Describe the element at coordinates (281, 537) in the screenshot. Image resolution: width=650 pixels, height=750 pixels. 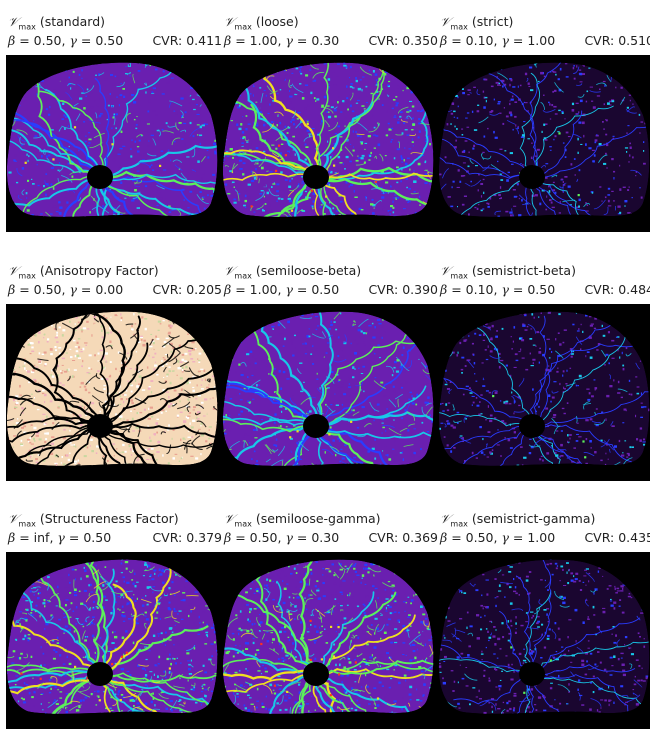
I see `panel-parameters: β = 0.50, γ = 0.30` at that location.